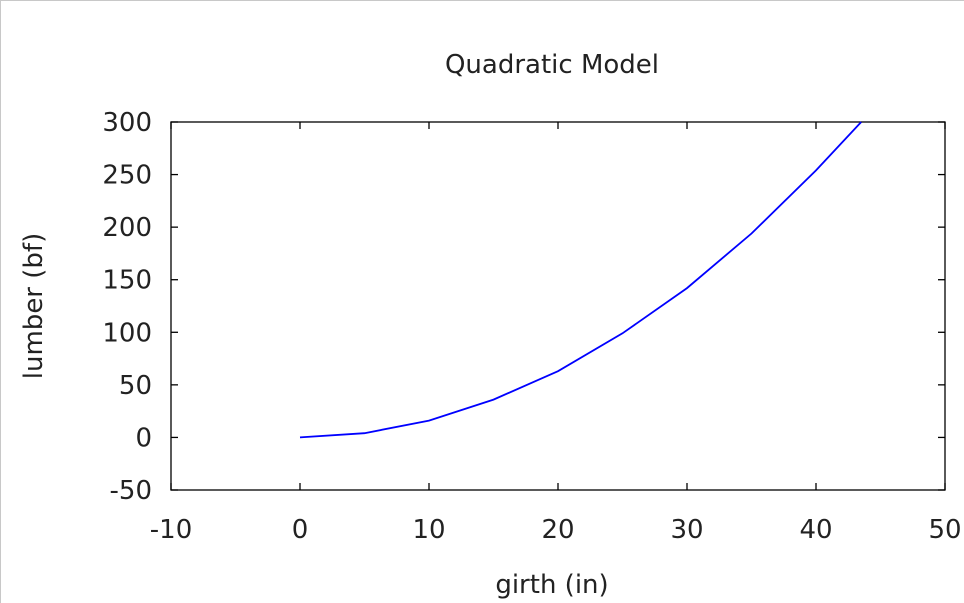 The width and height of the screenshot is (964, 603). I want to click on y-tick-label: 50, so click(135, 386).